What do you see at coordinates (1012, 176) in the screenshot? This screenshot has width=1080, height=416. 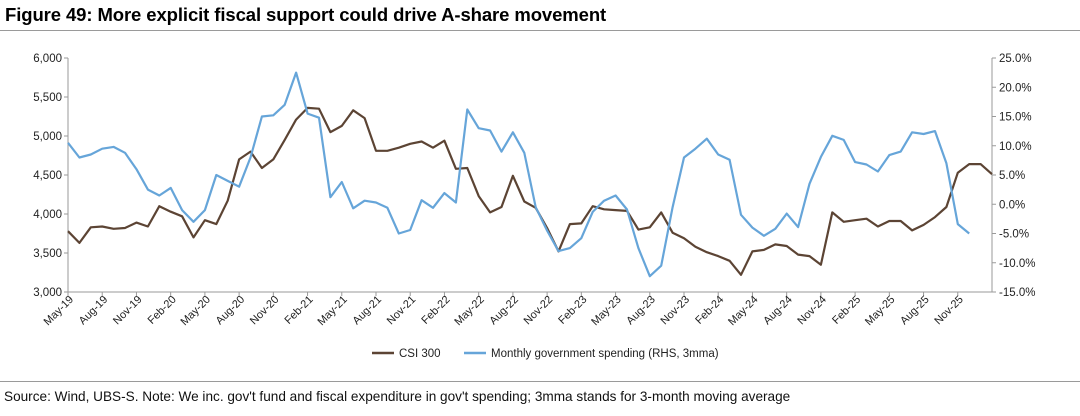 I see `y-right-tick-label: 5.0%` at bounding box center [1012, 176].